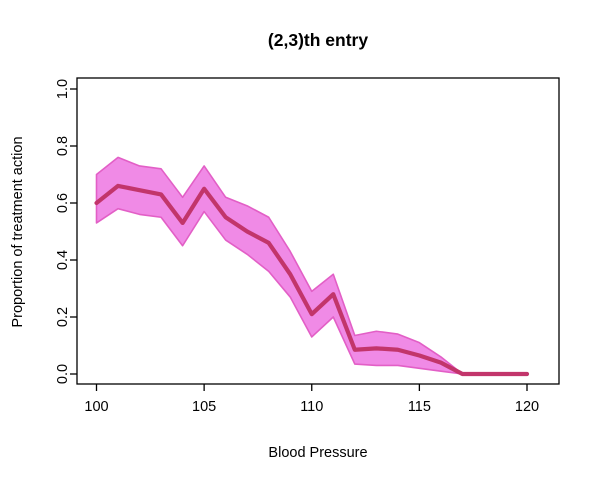 The image size is (600, 484). Describe the element at coordinates (317, 453) in the screenshot. I see `x-axis-title: Blood Pressure` at that location.